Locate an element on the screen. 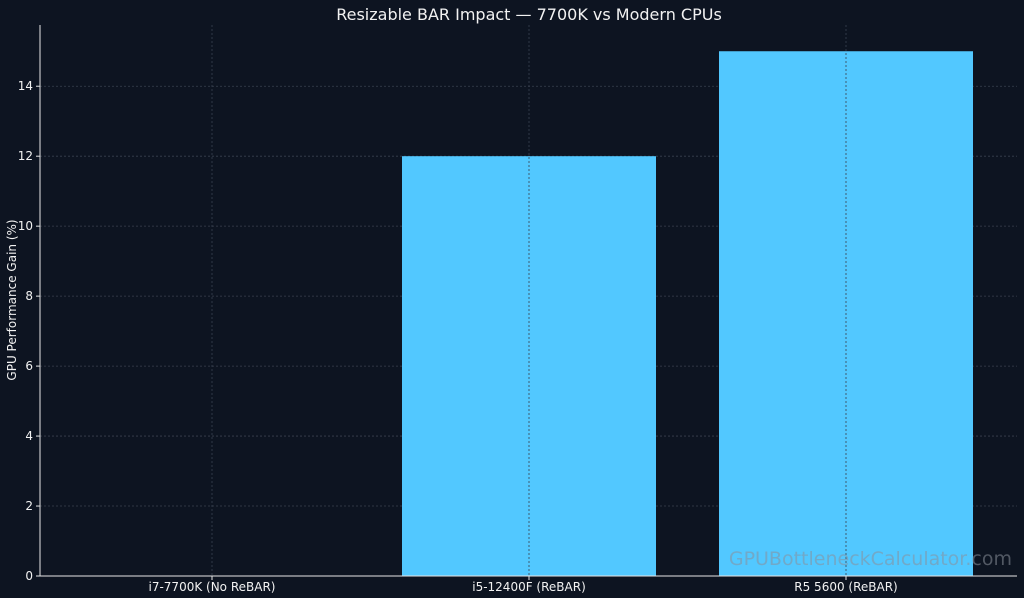 The height and width of the screenshot is (598, 1024). x-tick-label: i5-12400F (ReBAR) is located at coordinates (529, 587).